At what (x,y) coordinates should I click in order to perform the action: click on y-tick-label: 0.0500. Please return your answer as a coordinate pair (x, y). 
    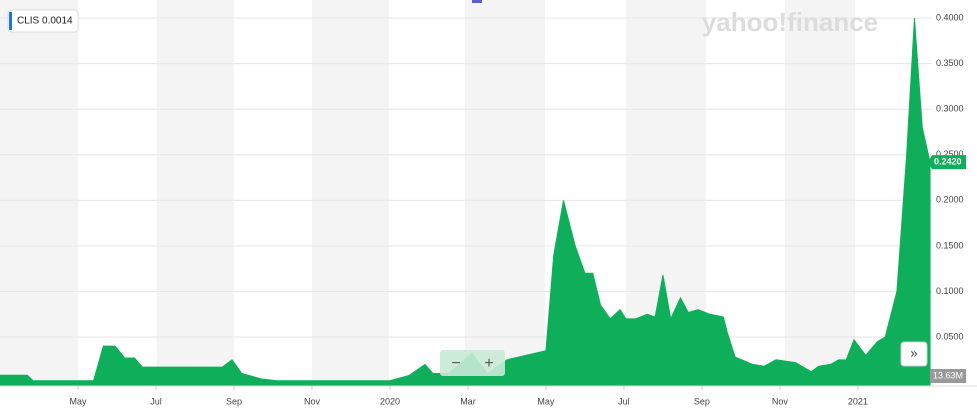
    Looking at the image, I should click on (950, 336).